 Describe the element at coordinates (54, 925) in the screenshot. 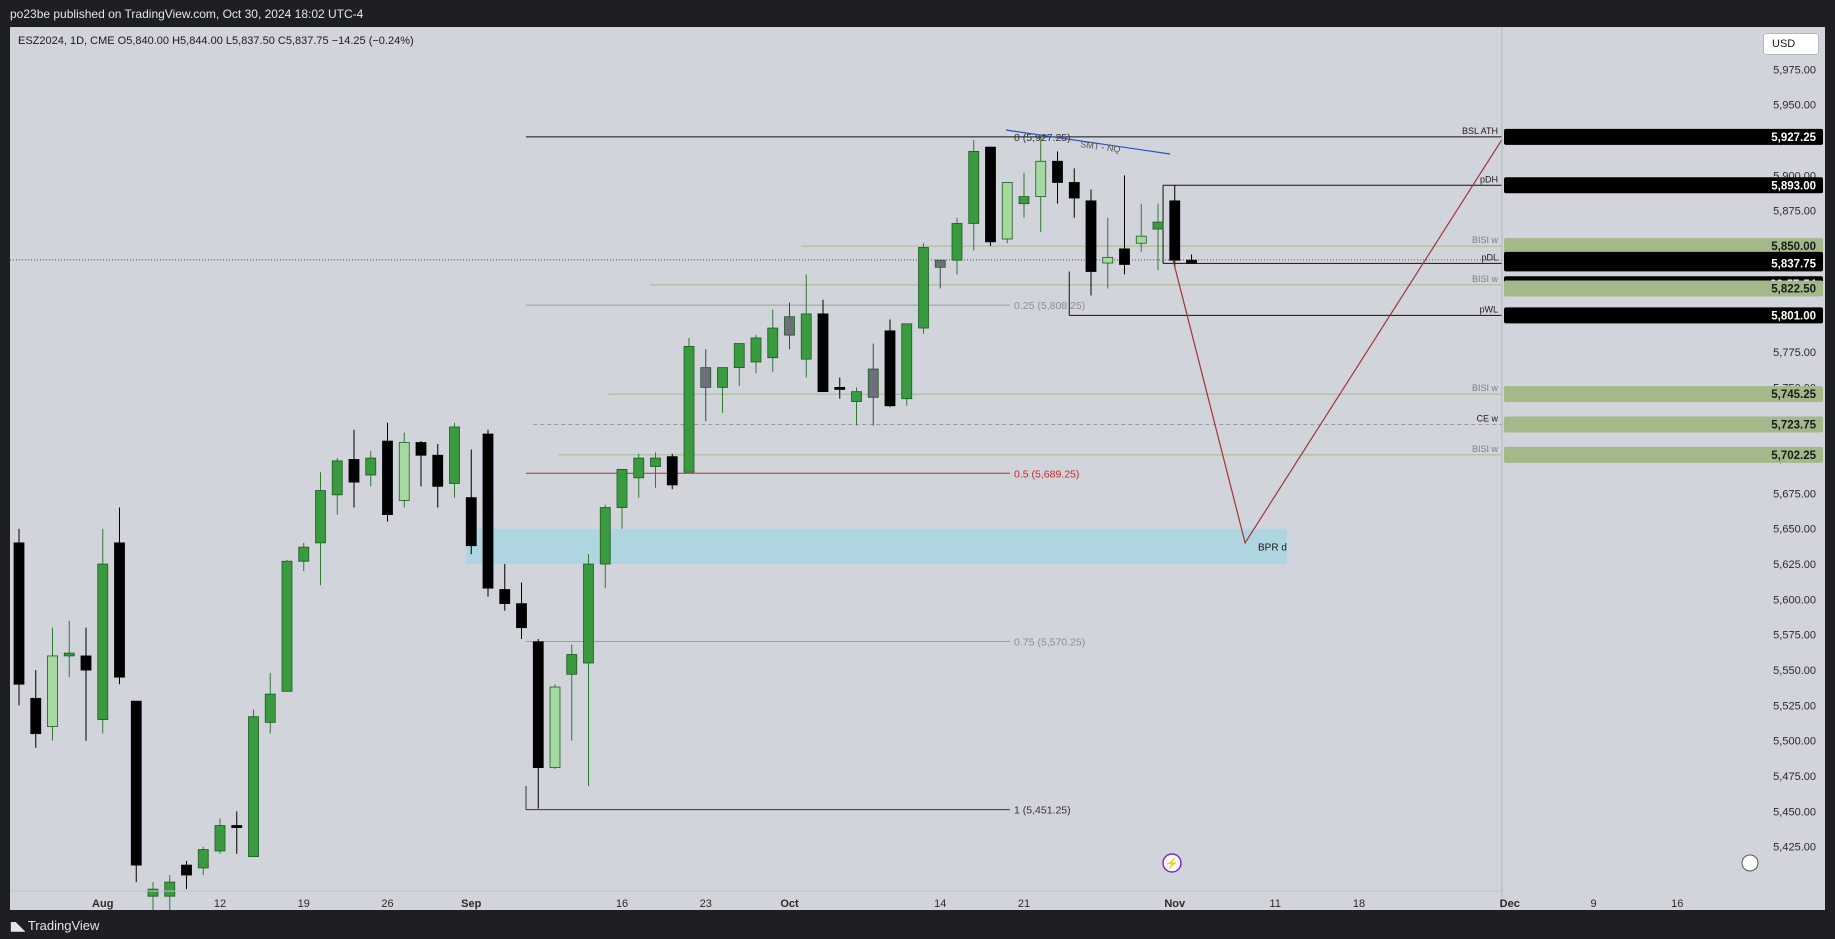

I see `tradingview-logo: ▮◣ TradingView` at that location.